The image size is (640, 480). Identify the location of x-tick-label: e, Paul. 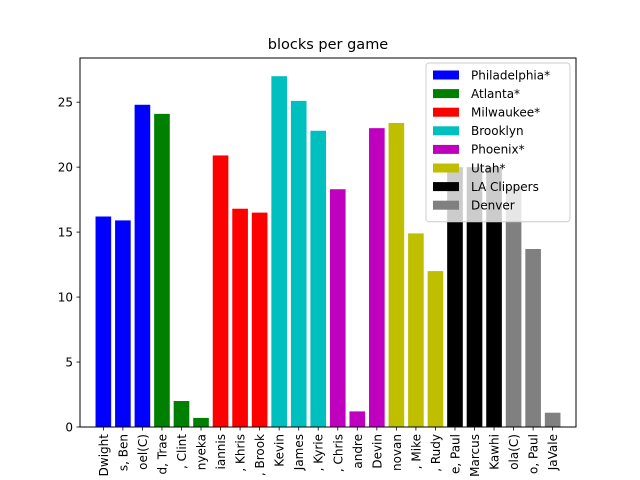
(455, 454).